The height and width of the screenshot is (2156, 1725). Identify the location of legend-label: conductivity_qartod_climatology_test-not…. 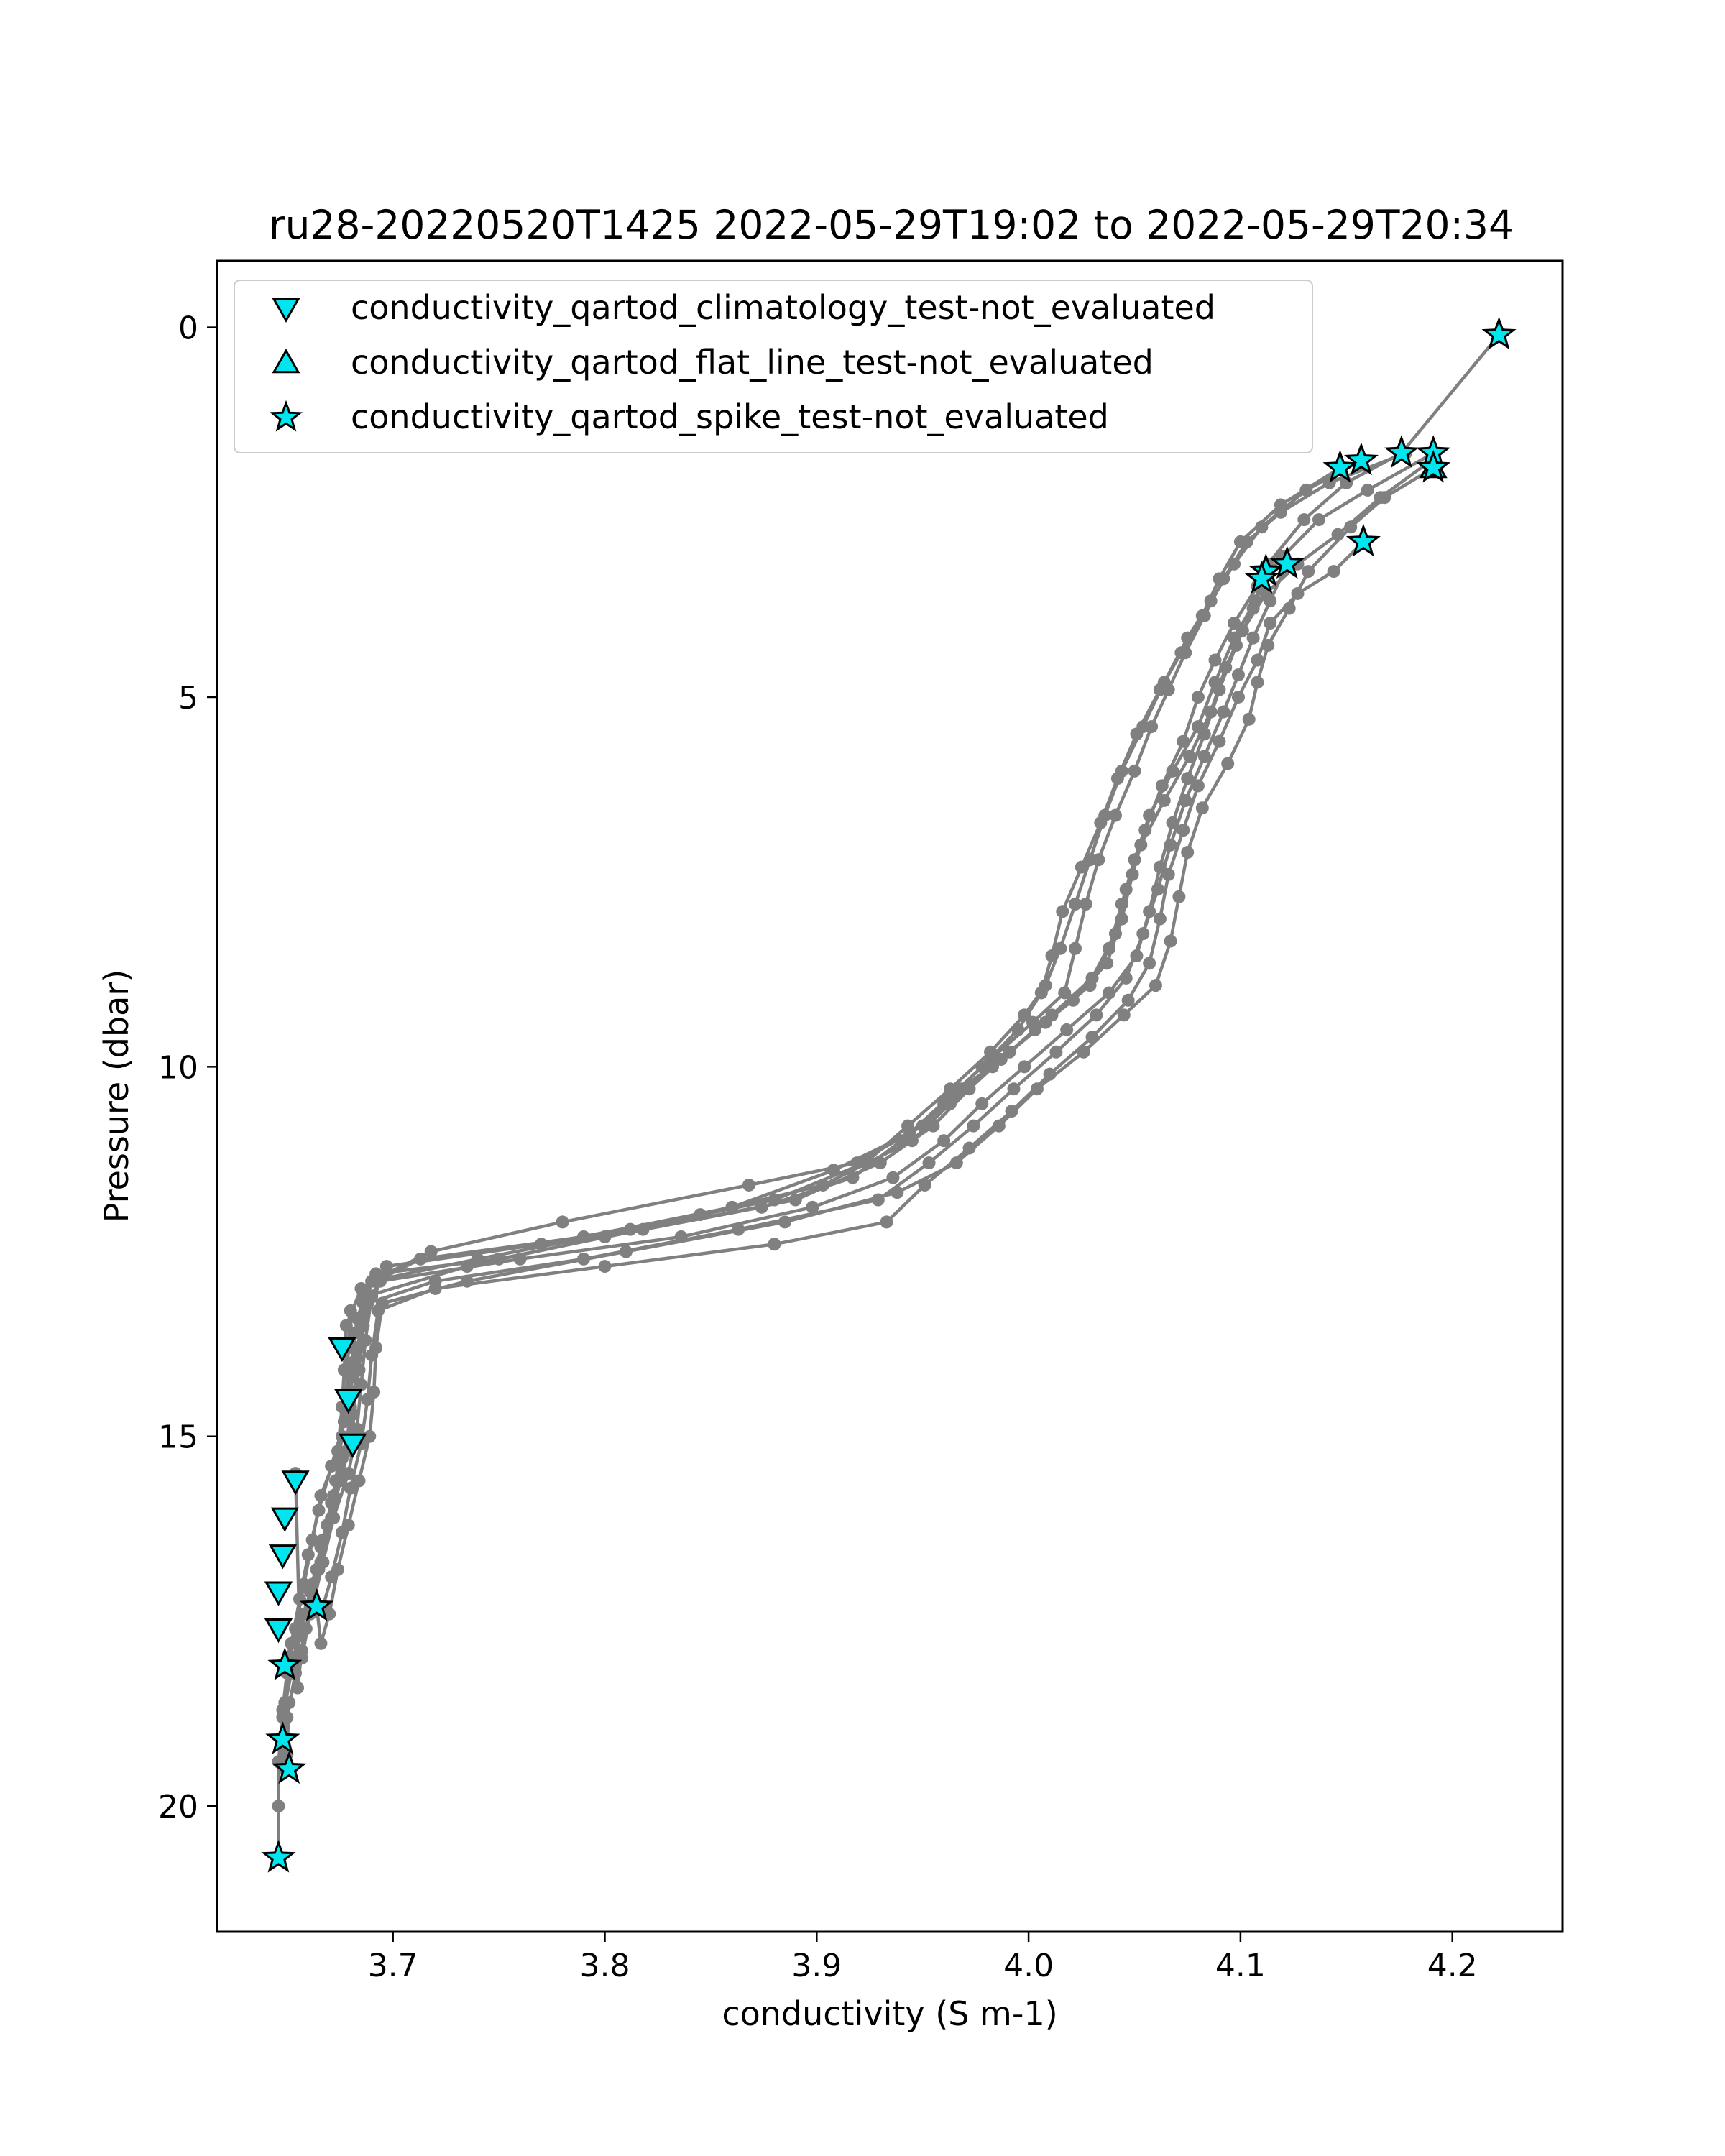
(783, 307).